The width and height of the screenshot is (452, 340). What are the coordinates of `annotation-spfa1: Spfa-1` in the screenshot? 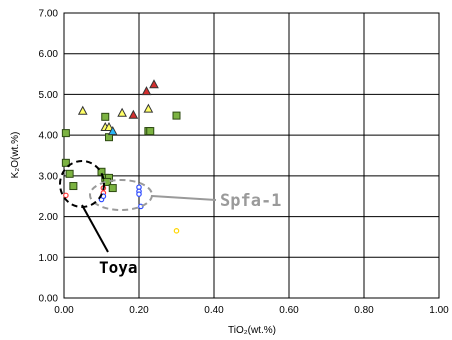 It's located at (250, 201).